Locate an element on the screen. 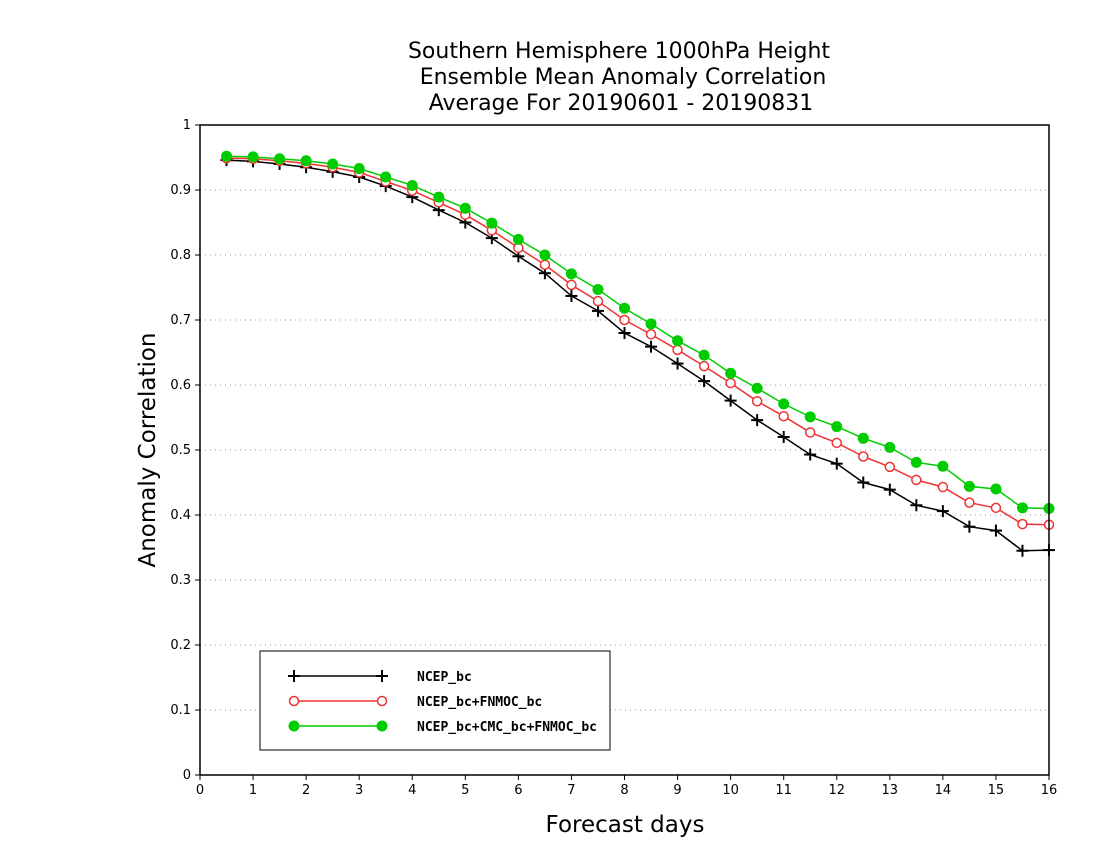 This screenshot has width=1100, height=850. x-tick-label: 13 is located at coordinates (890, 790).